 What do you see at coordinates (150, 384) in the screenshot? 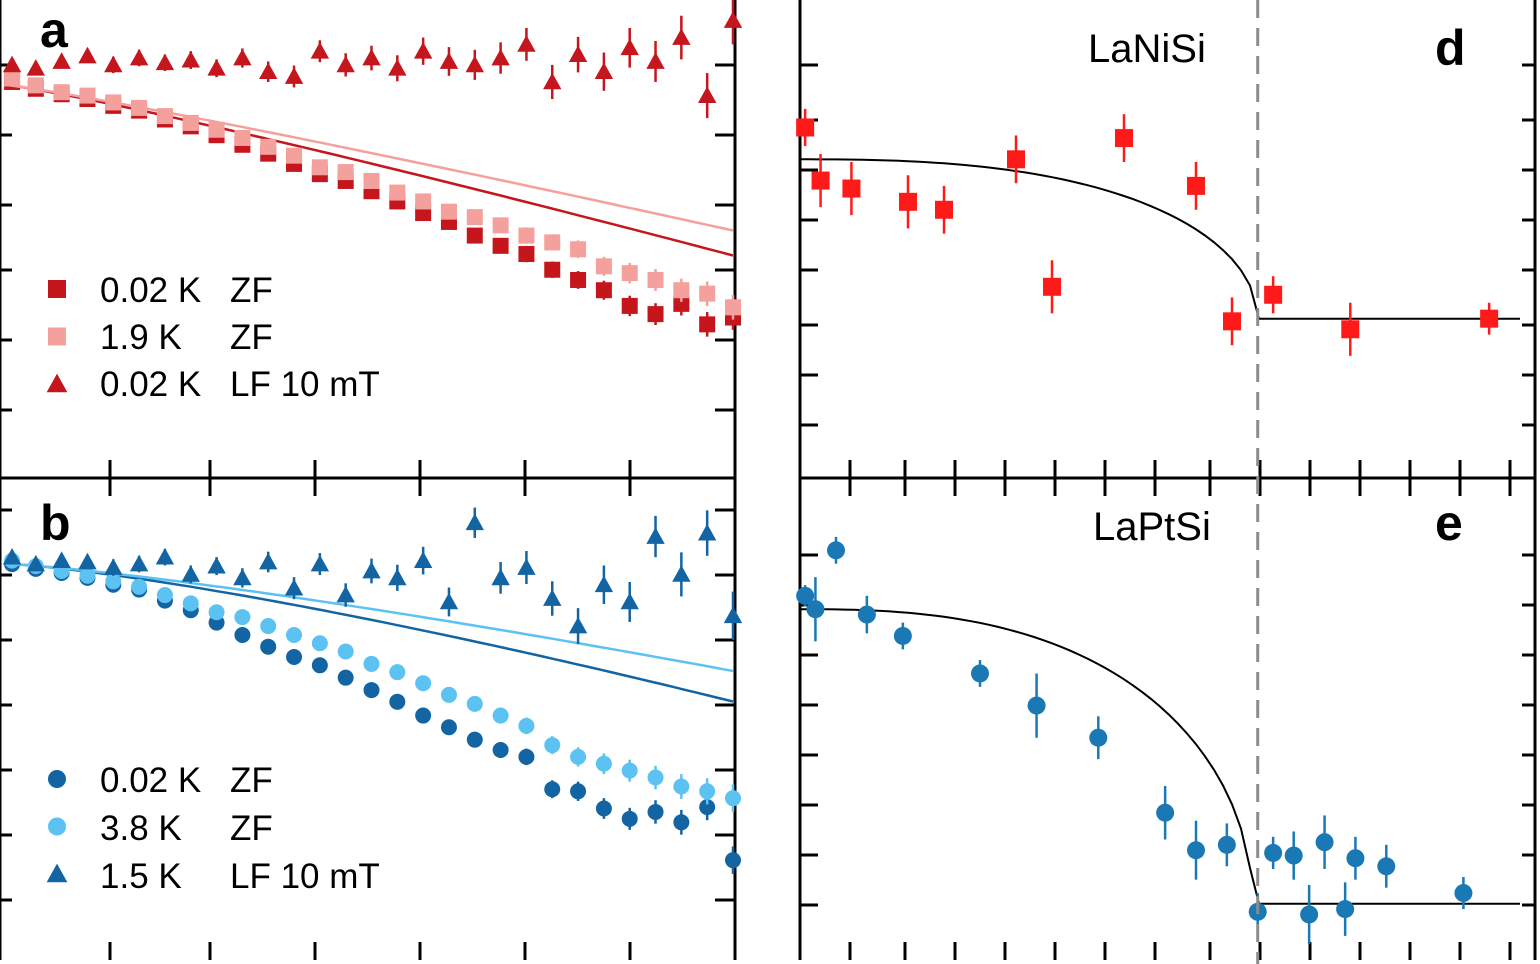
I see `legend-a-temp-2: 0.02 K` at bounding box center [150, 384].